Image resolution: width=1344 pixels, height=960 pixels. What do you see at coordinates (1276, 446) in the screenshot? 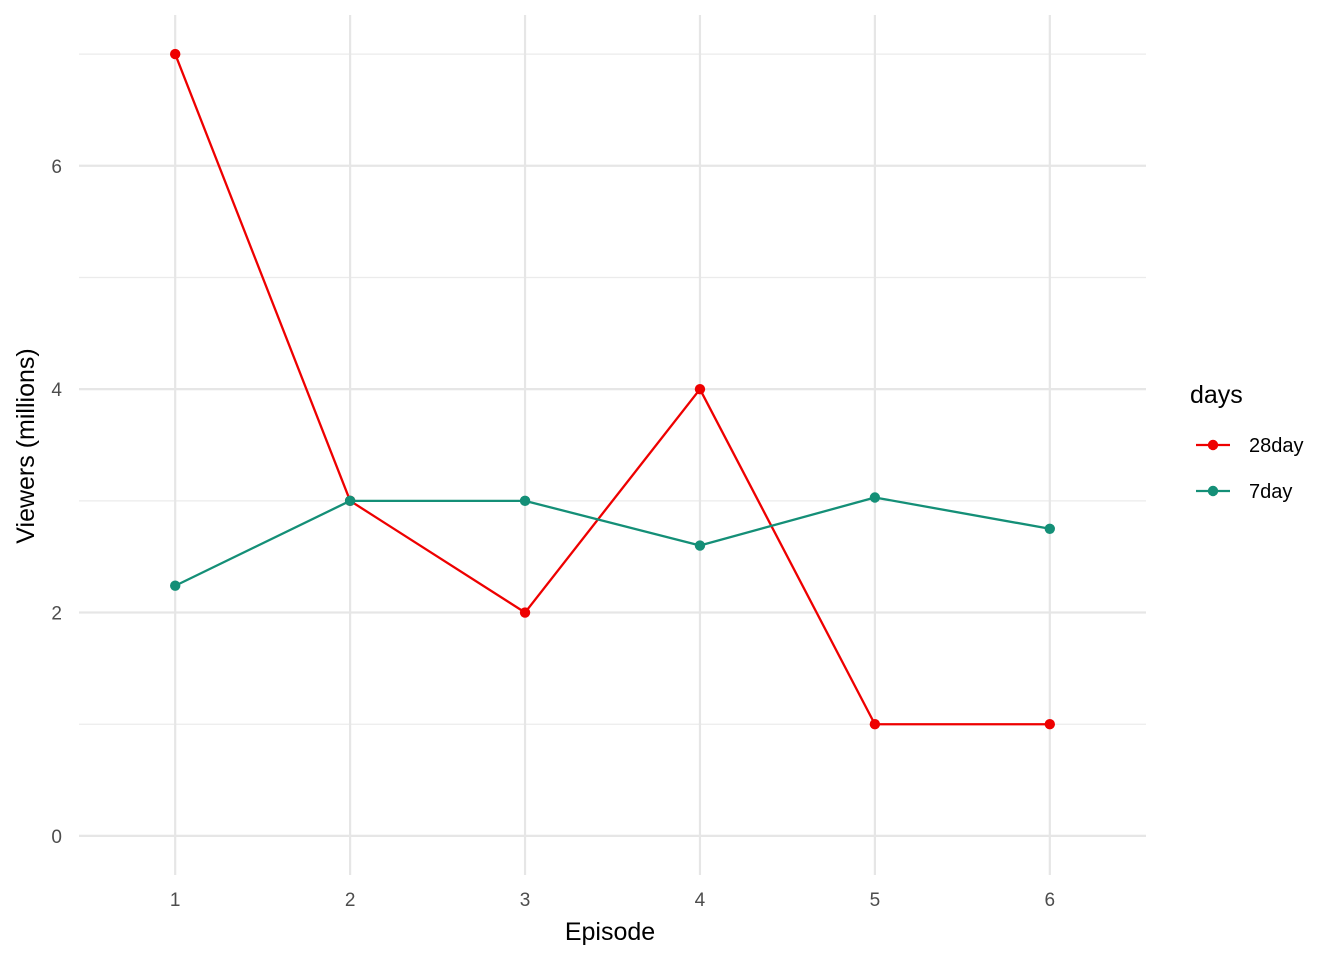
I see `legend-label: 28day` at bounding box center [1276, 446].